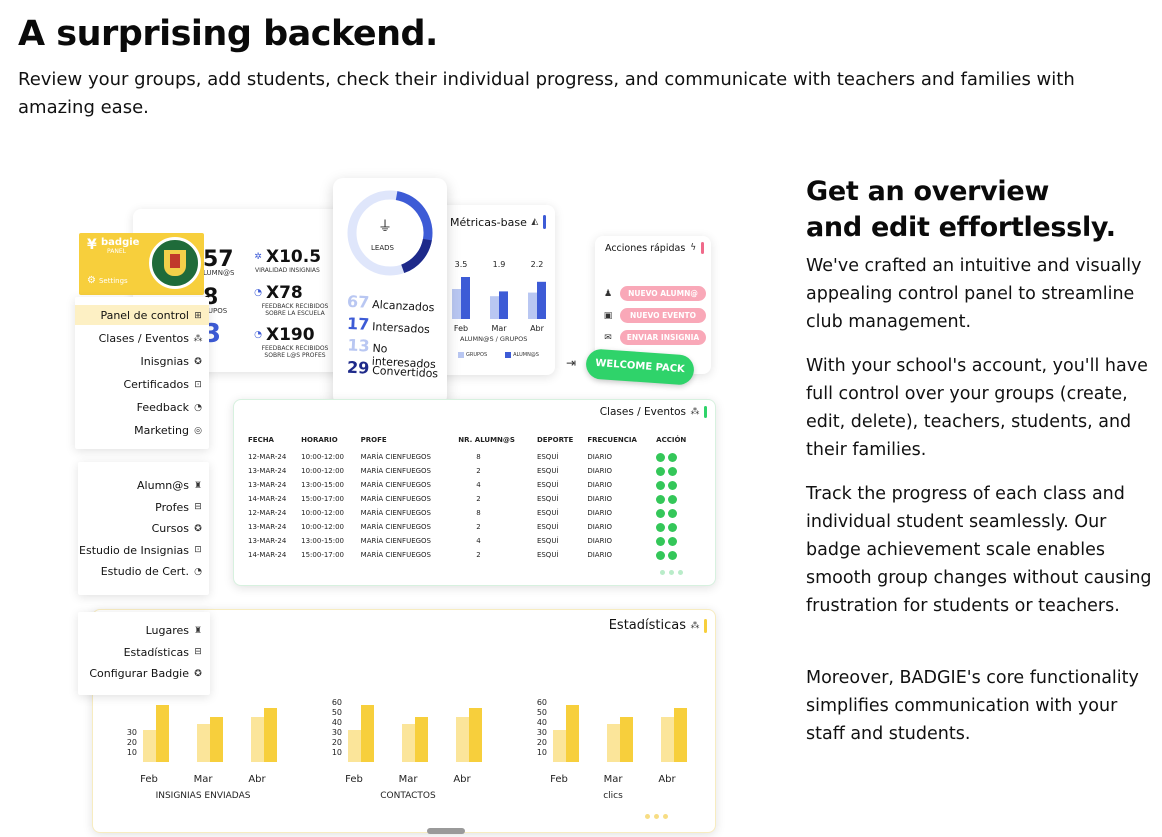  What do you see at coordinates (407, 748) in the screenshot?
I see `chart-contactos: 102030405060FebMarAbrCONTACTOS20232024` at bounding box center [407, 748].